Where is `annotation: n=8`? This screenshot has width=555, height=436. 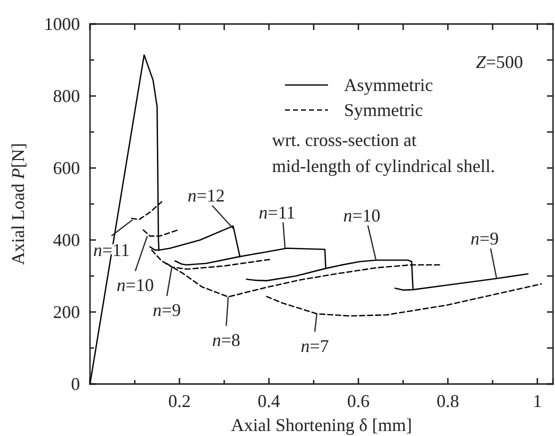
annotation: n=8 is located at coordinates (226, 340).